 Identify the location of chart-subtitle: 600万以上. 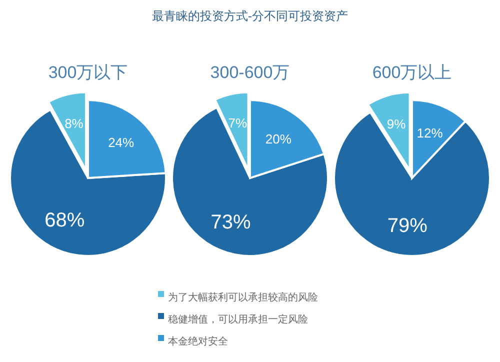
(412, 72).